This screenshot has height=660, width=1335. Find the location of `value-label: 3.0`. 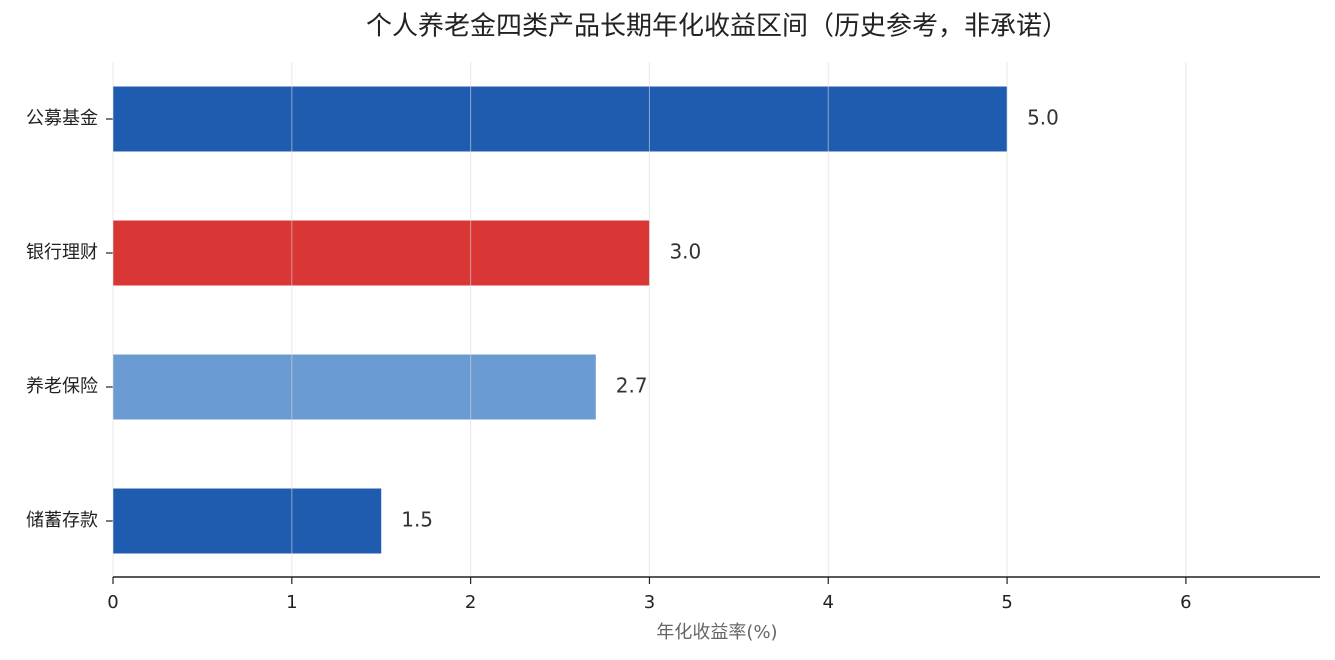

value-label: 3.0 is located at coordinates (685, 252).